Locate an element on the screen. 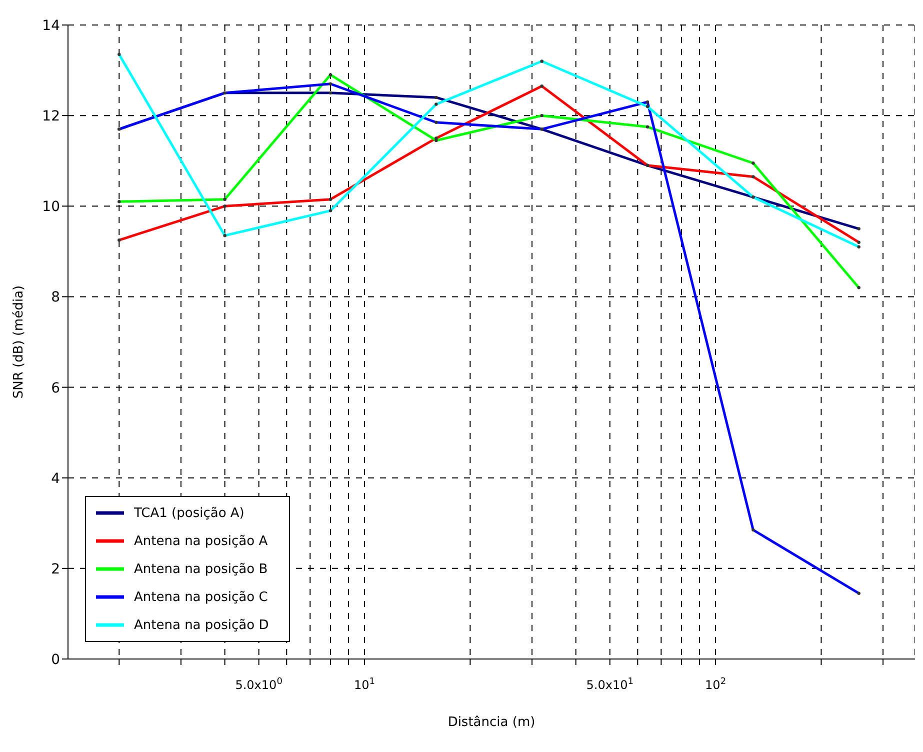  x-tick-label: 5.0x10$^{0}$ is located at coordinates (259, 684).